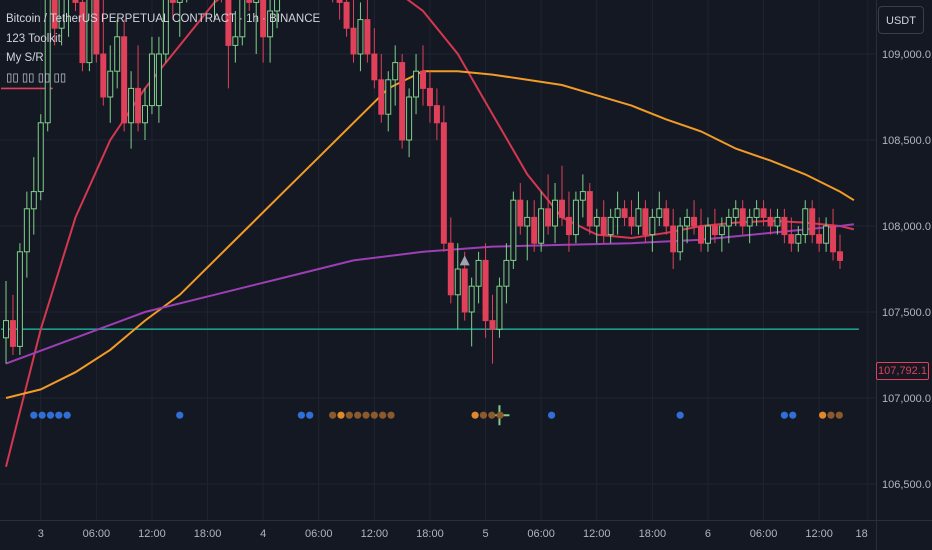 This screenshot has width=932, height=550. I want to click on price-tick-label: 108,000.0, so click(906, 227).